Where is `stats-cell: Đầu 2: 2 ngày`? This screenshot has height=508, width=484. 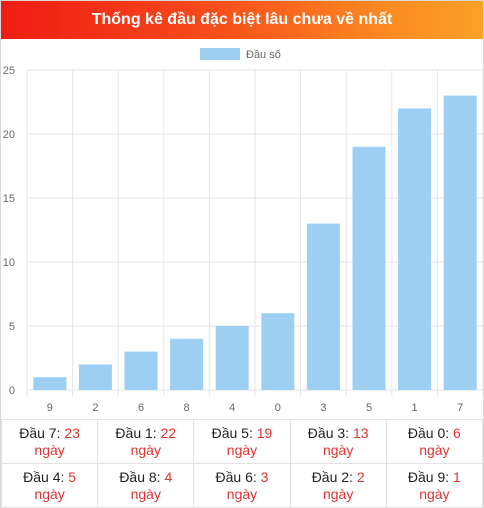
stats-cell: Đầu 2: 2 ngày is located at coordinates (338, 485).